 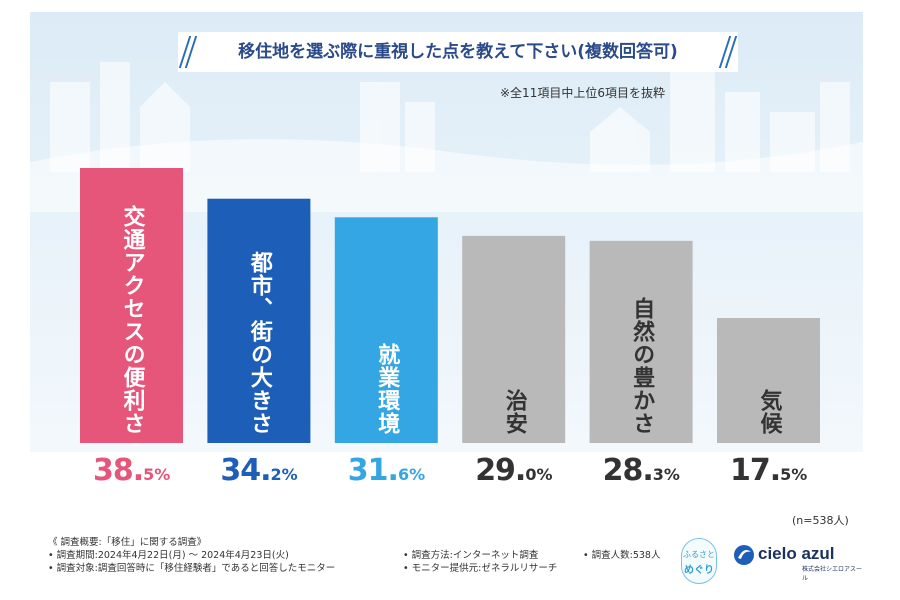 What do you see at coordinates (641, 470) in the screenshot?
I see `value-label-5: 28.3%` at bounding box center [641, 470].